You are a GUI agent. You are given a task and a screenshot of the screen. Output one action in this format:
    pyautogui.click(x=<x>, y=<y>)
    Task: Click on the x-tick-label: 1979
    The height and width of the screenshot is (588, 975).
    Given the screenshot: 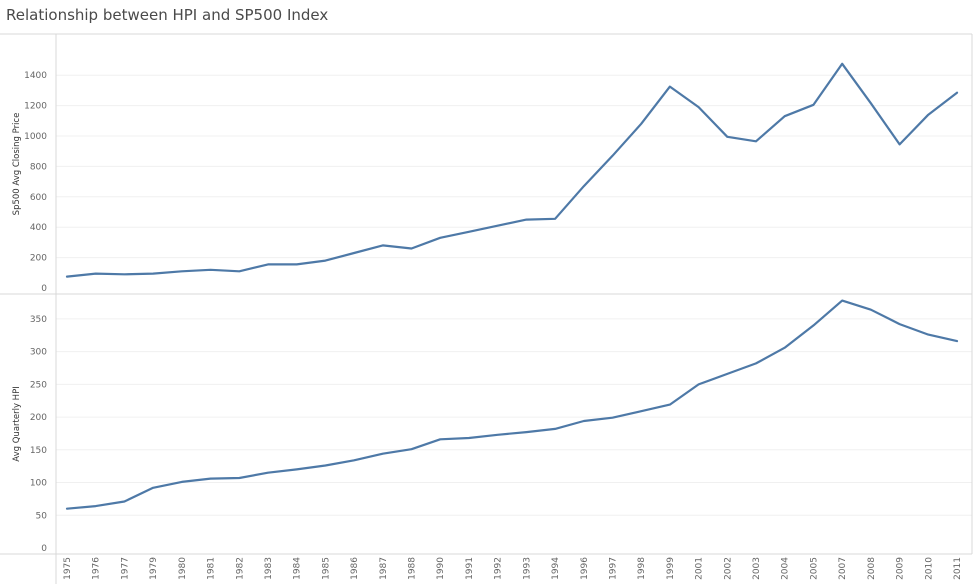 What is the action you would take?
    pyautogui.click(x=154, y=568)
    